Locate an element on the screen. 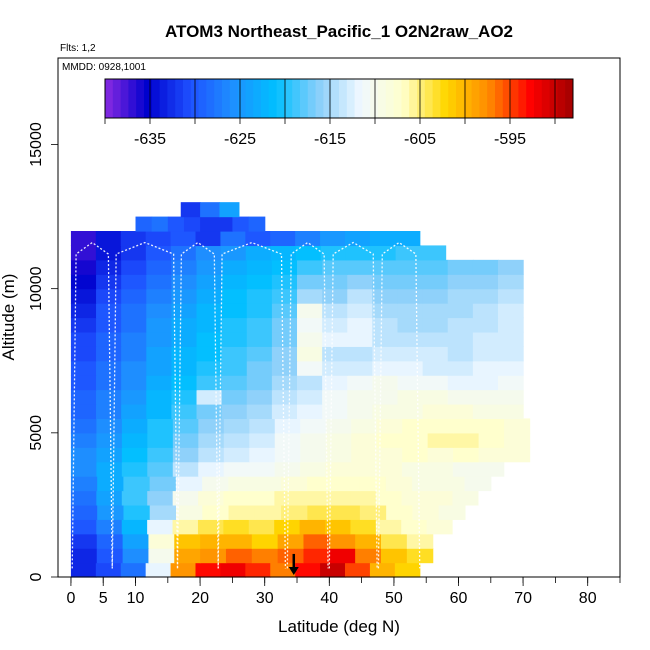  x-tick-label: 10 is located at coordinates (136, 598).